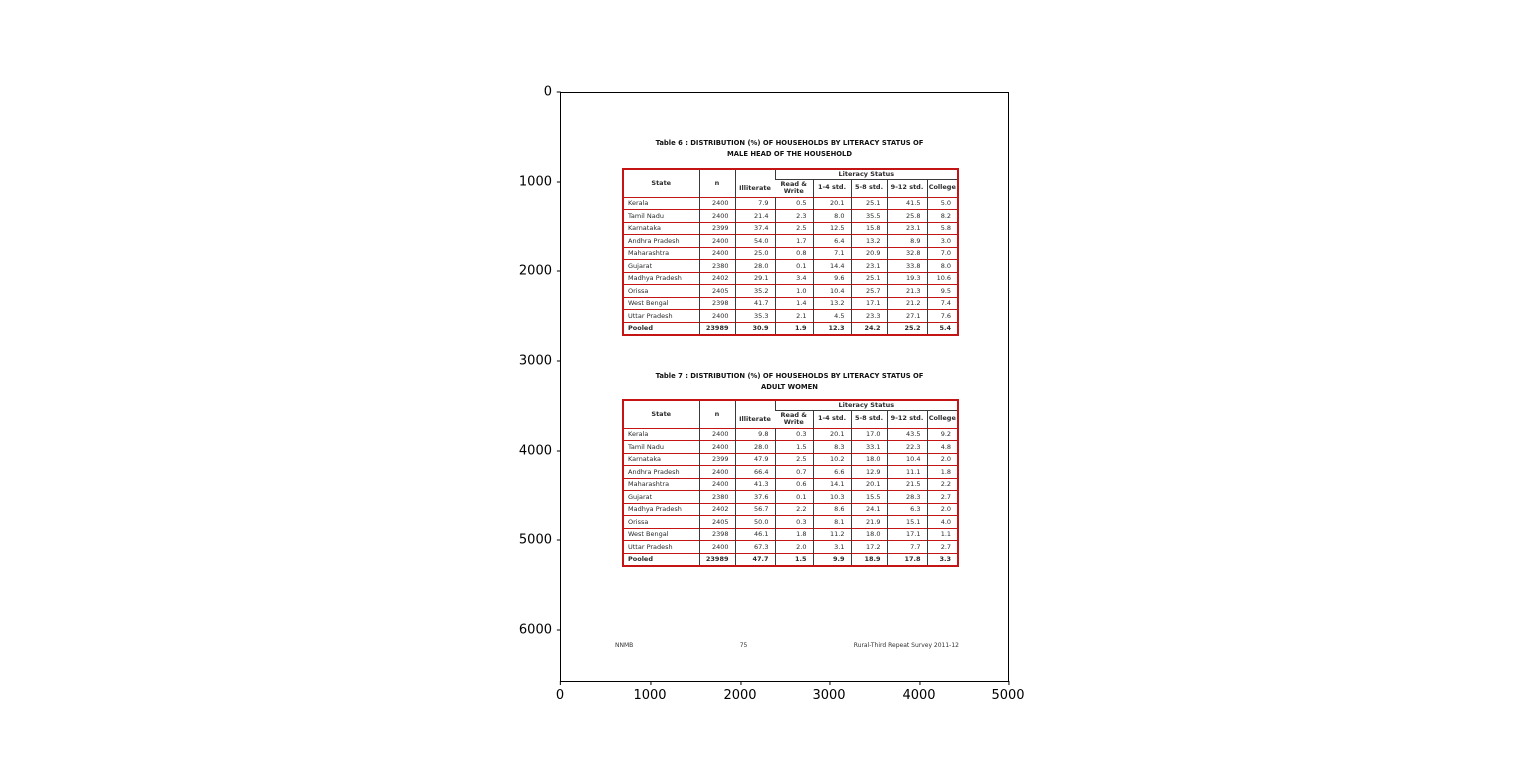  I want to click on cell-value: 14.4, so click(831, 265).